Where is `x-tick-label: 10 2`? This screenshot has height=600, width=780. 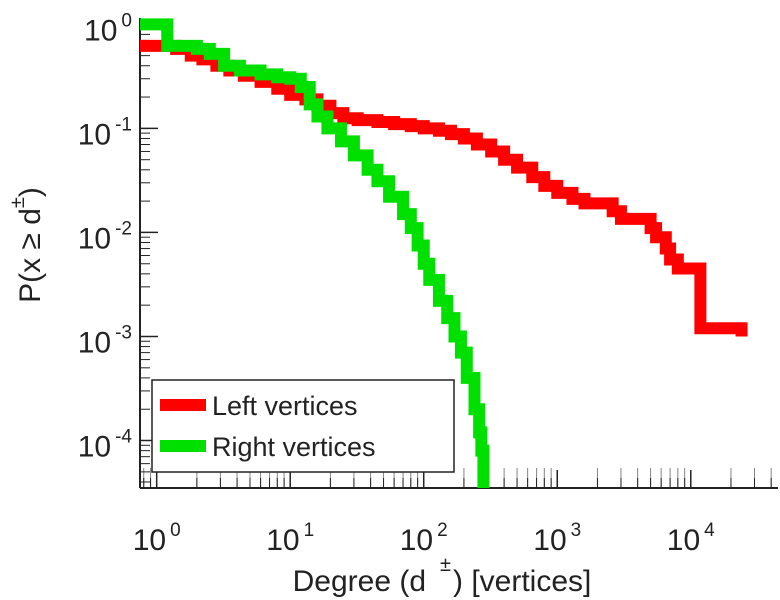
x-tick-label: 10 2 is located at coordinates (424, 538).